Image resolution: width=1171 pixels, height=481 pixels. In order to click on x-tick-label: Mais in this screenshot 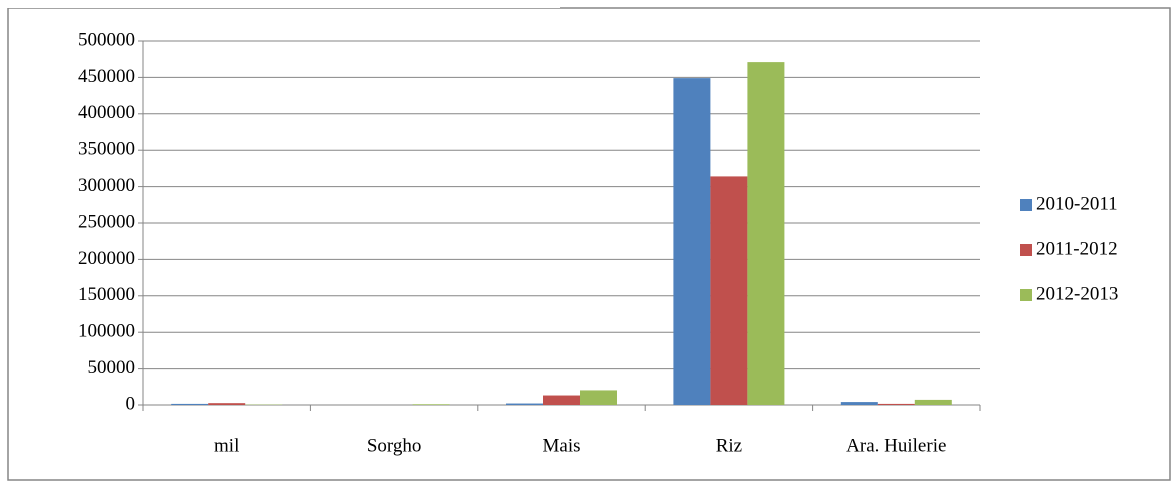, I will do `click(562, 445)`.